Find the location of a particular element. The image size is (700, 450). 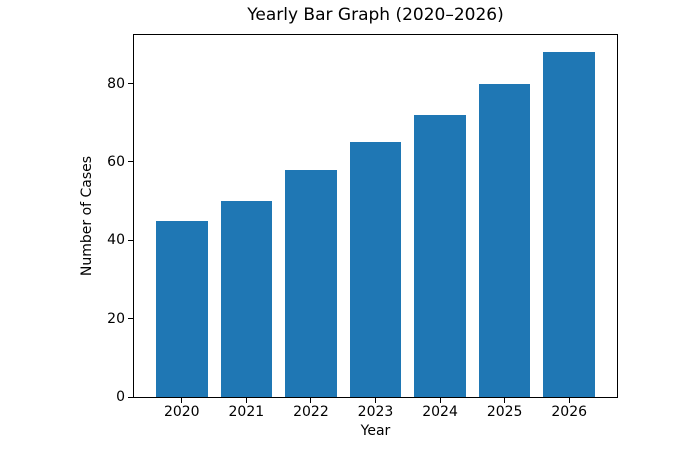

x-tick-mark-2020 is located at coordinates (182, 400).